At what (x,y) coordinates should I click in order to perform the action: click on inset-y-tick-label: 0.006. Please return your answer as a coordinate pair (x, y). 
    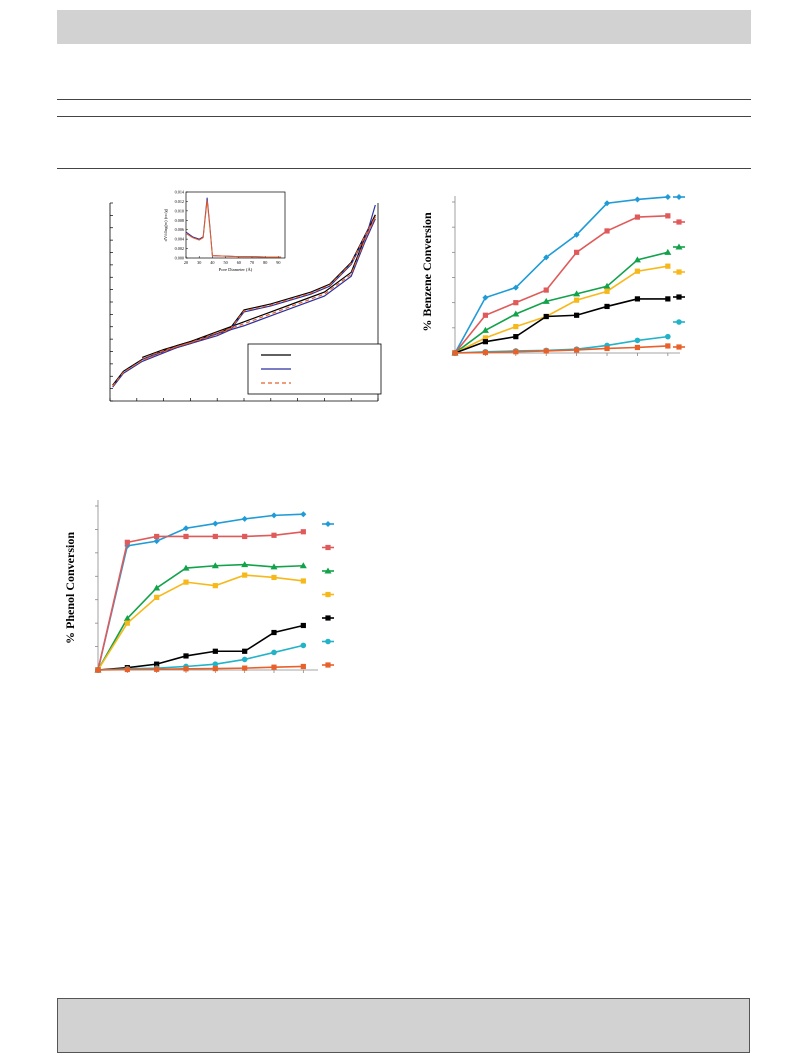
    Looking at the image, I should click on (179, 229).